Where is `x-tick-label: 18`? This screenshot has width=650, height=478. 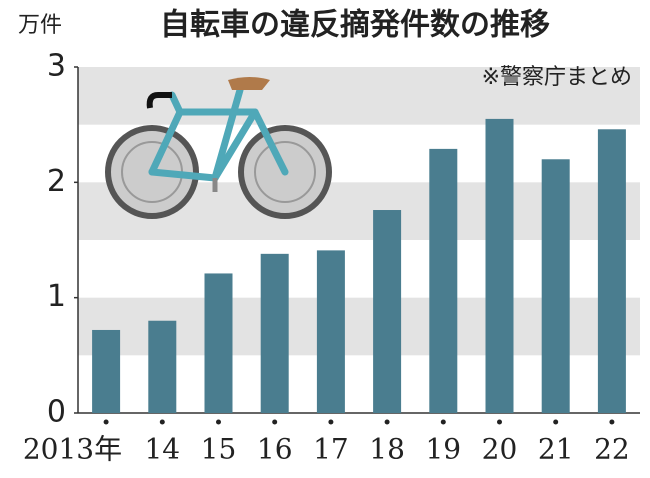
x-tick-label: 18 is located at coordinates (387, 449).